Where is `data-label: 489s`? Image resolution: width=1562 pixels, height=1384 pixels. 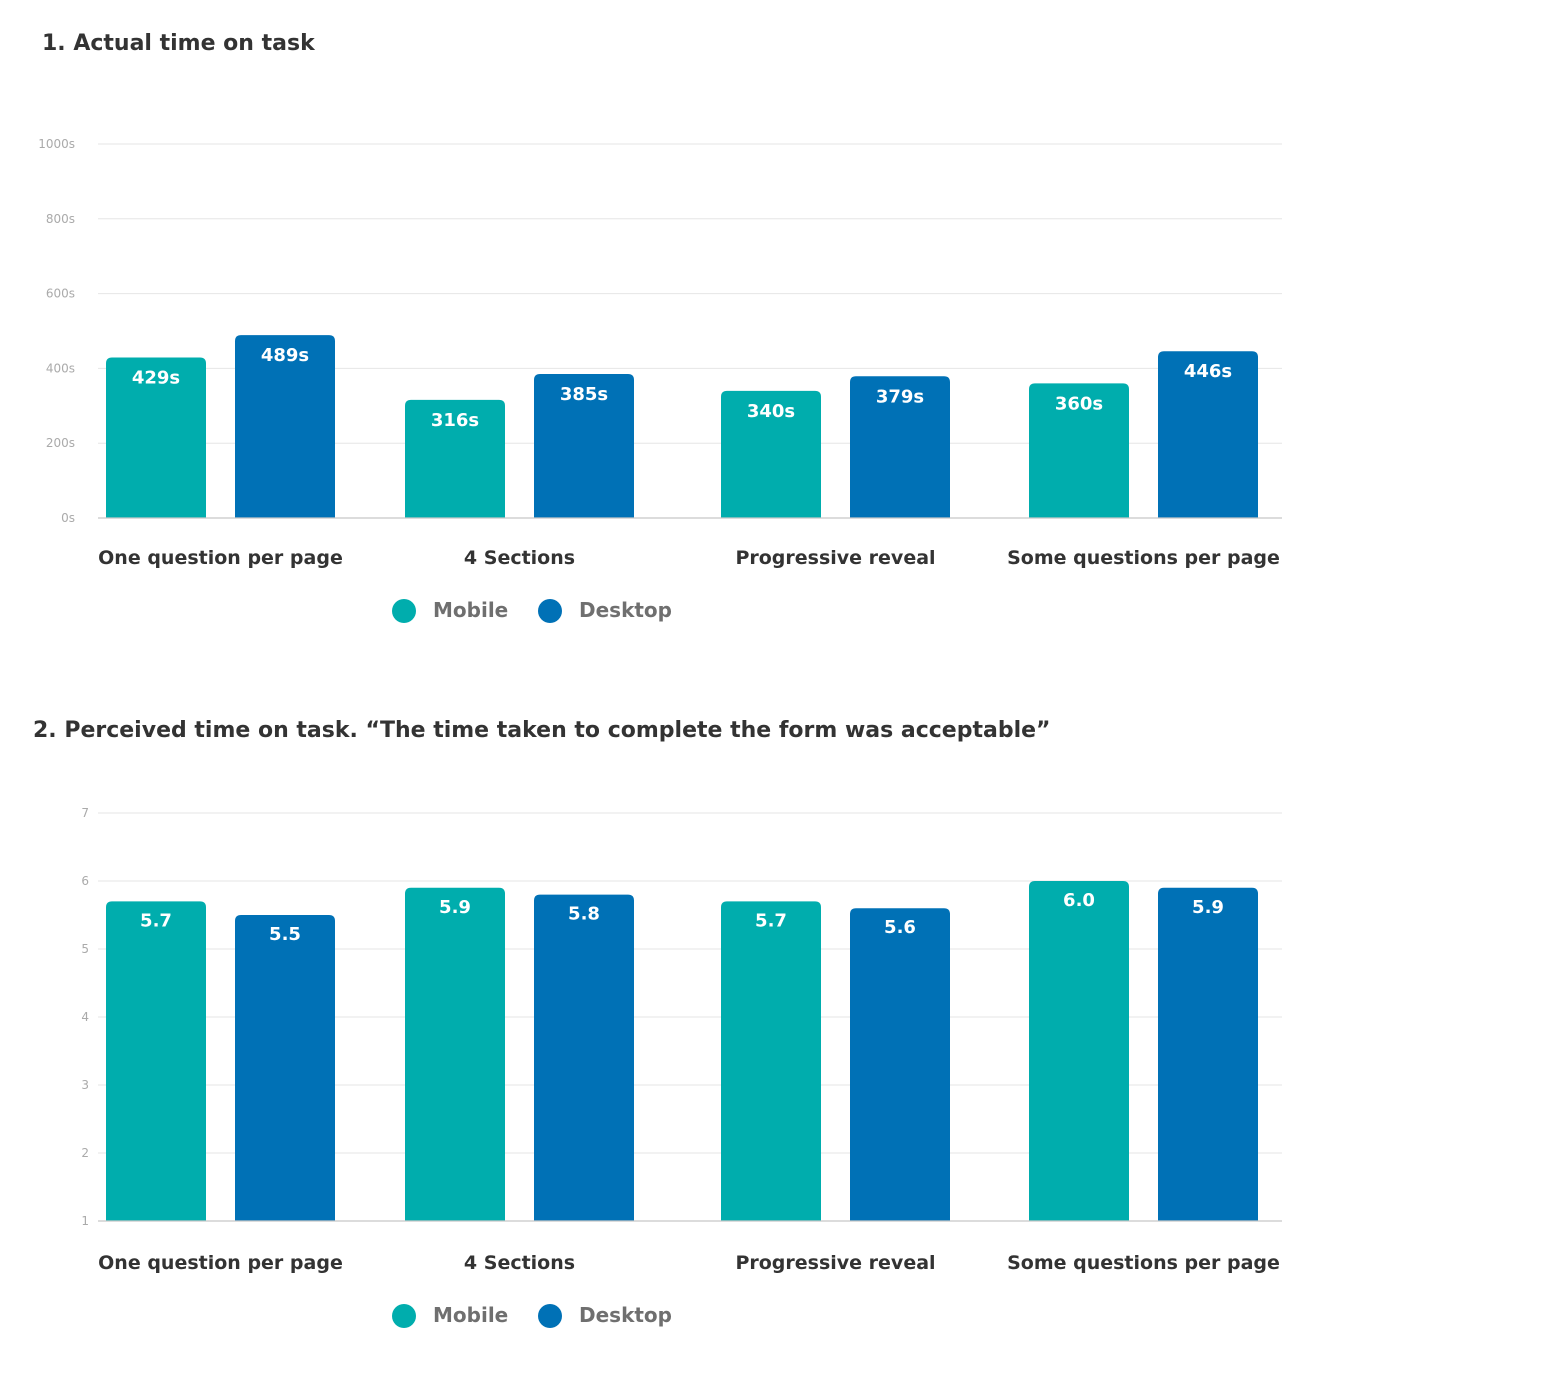 data-label: 489s is located at coordinates (285, 355).